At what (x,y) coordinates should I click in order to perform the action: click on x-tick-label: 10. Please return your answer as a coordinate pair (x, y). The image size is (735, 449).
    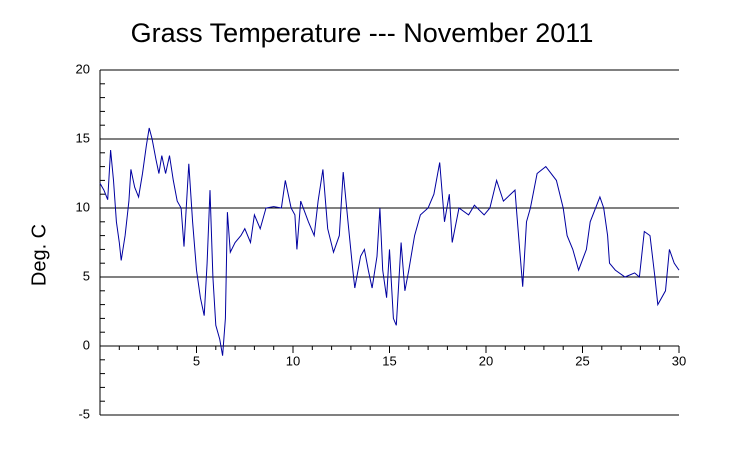
    Looking at the image, I should click on (293, 360).